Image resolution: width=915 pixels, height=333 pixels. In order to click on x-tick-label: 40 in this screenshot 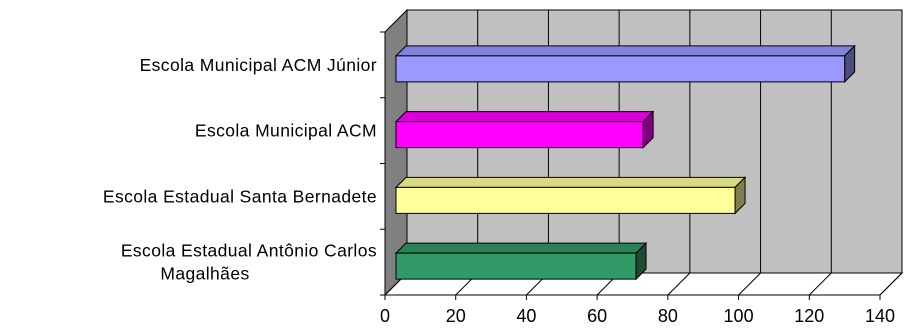, I will do `click(526, 316)`.